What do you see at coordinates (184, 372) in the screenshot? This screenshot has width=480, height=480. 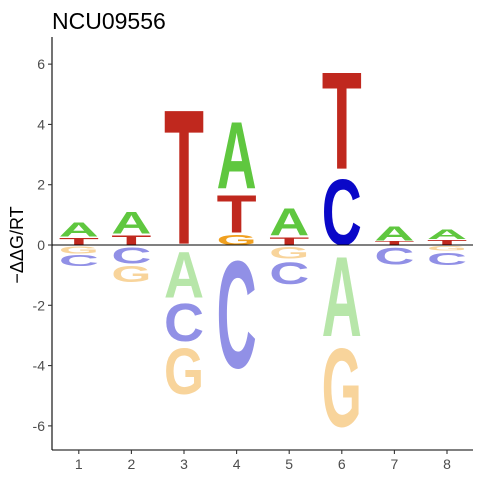 I see `letter-pos3-down-G: G` at bounding box center [184, 372].